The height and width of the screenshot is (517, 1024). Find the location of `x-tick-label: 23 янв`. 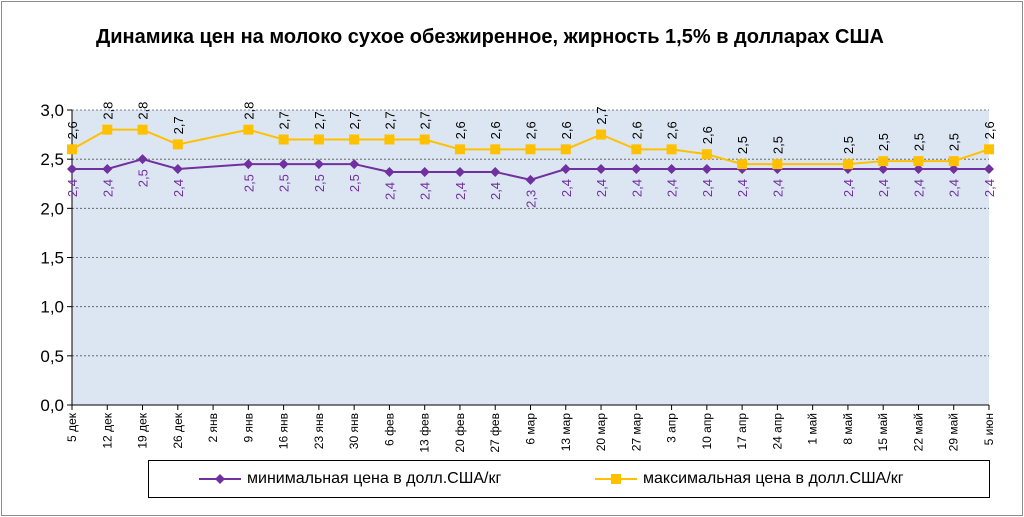

x-tick-label: 23 янв is located at coordinates (319, 431).